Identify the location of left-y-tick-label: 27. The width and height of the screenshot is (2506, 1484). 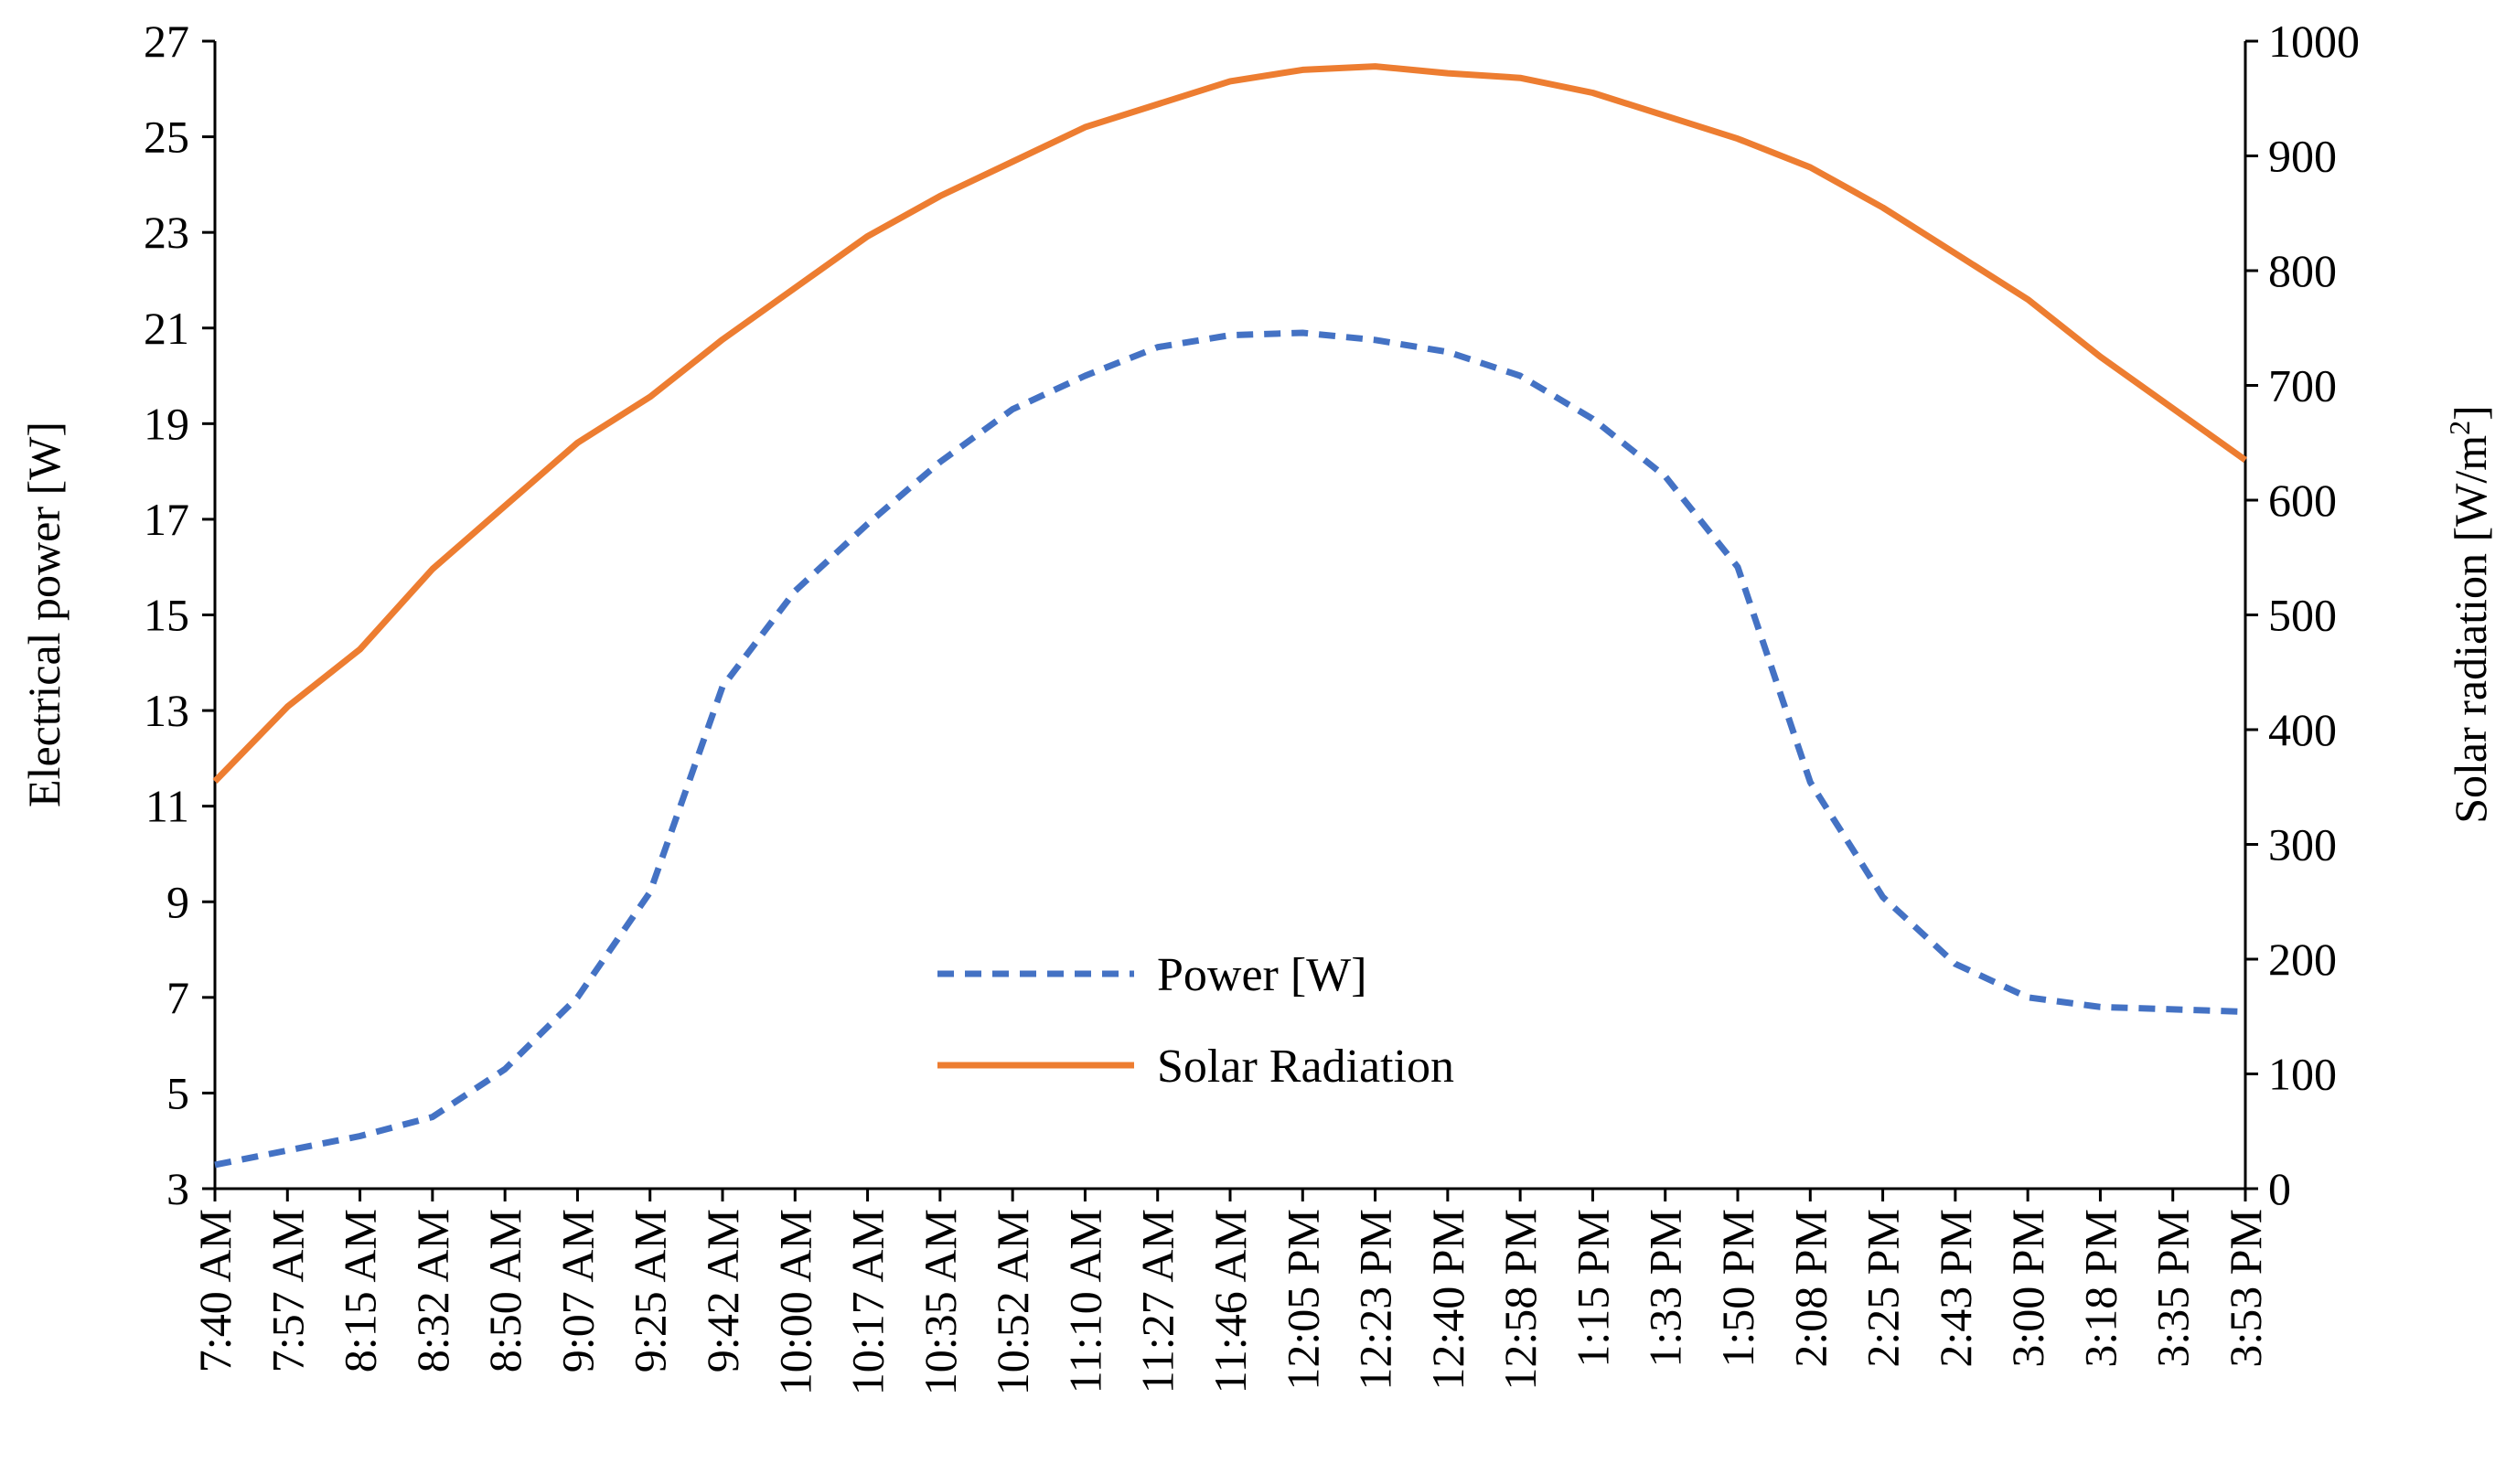
(166, 41).